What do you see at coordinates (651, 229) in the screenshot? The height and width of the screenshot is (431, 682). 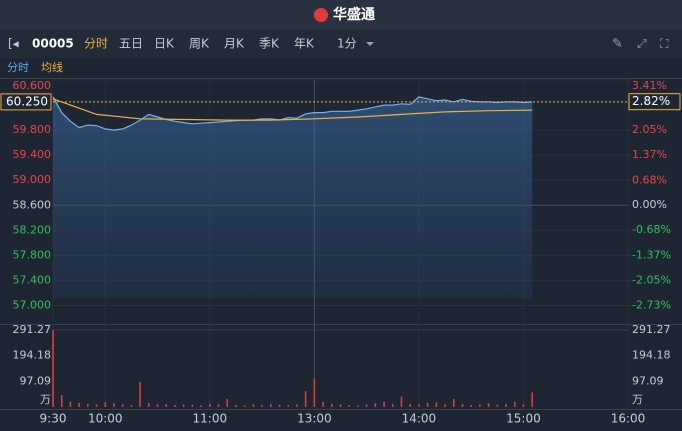 I see `y2-tick-label: -0.68%` at bounding box center [651, 229].